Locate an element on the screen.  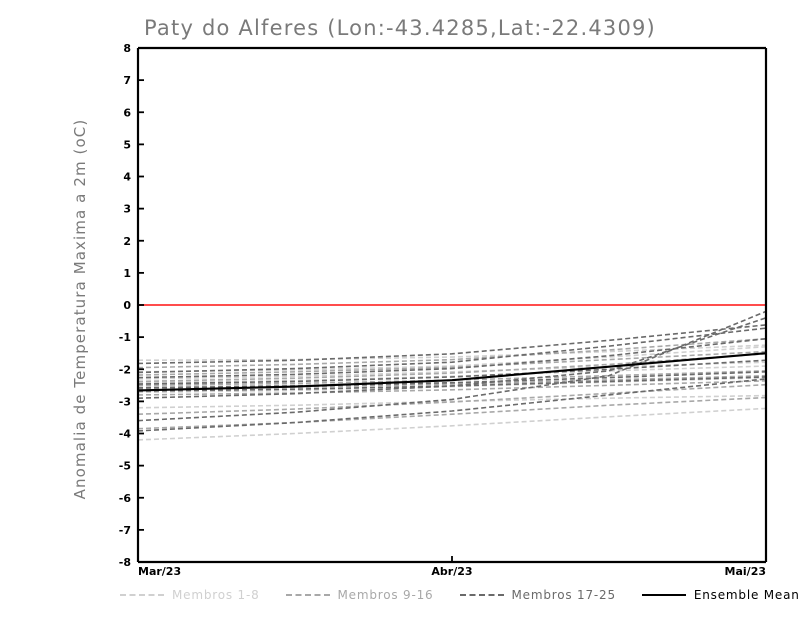
y-tick-label: -2 is located at coordinates (125, 369).